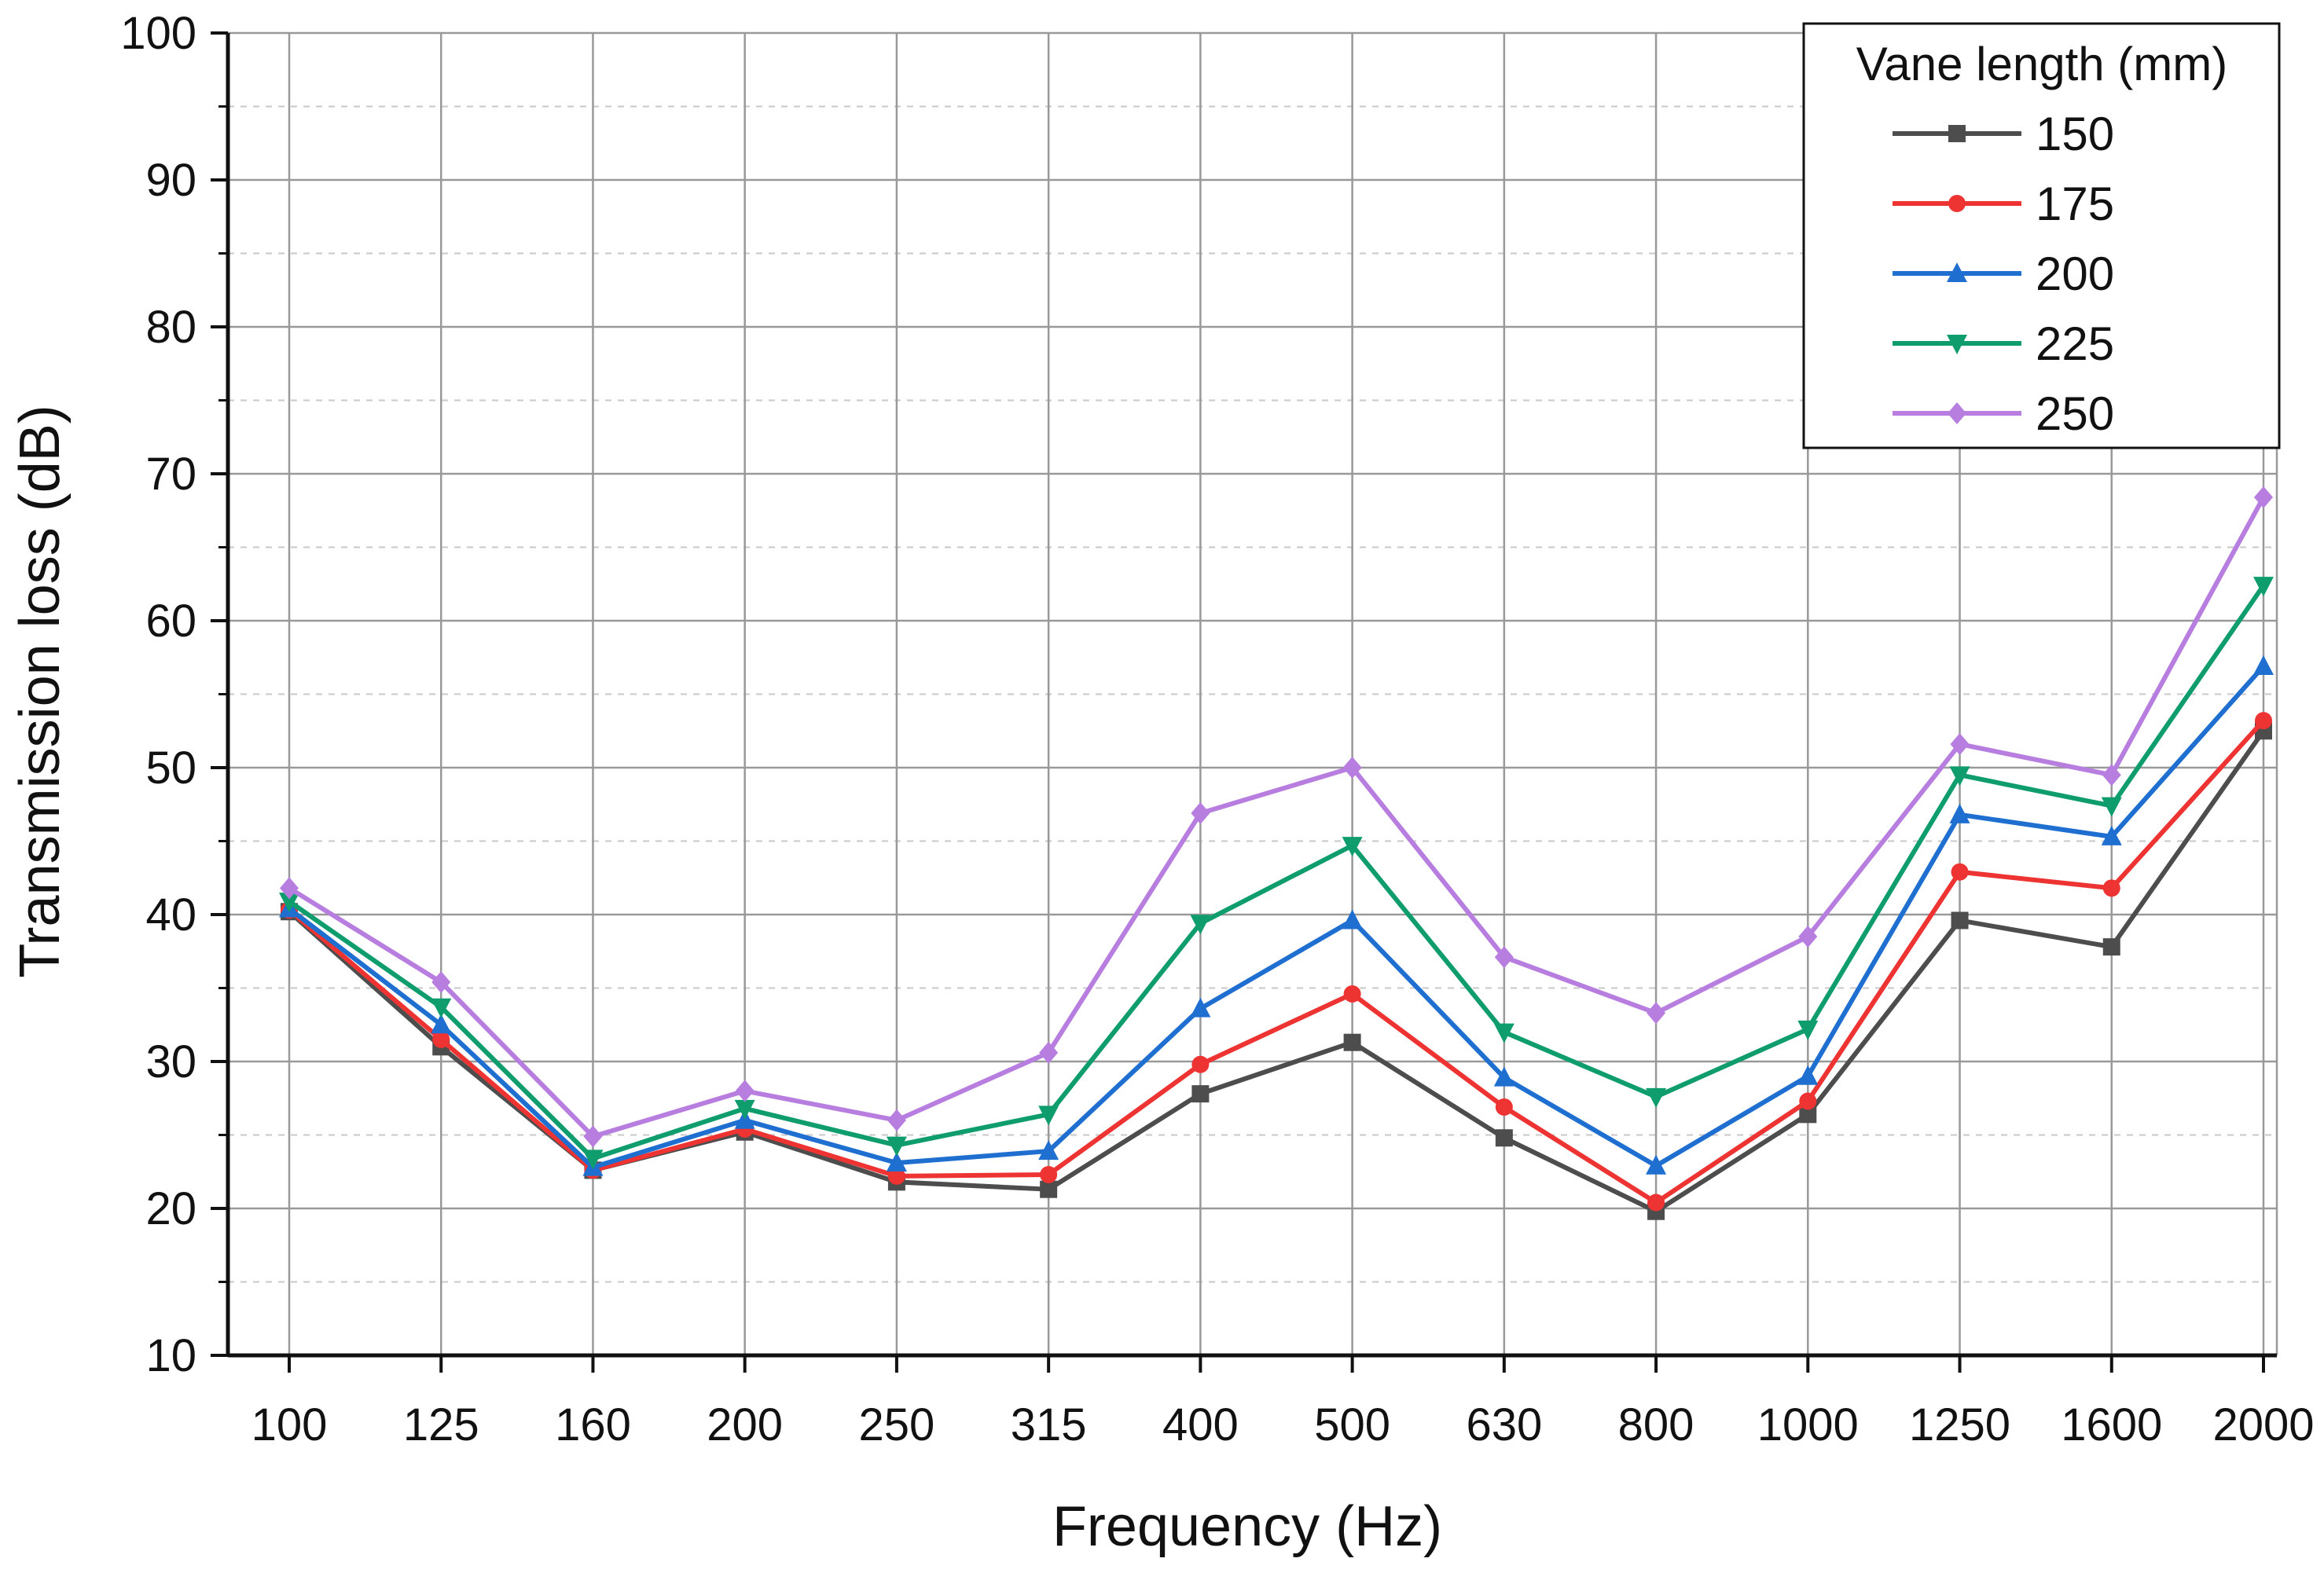 The width and height of the screenshot is (2324, 1573). What do you see at coordinates (170, 1061) in the screenshot?
I see `y-tick-label: 30` at bounding box center [170, 1061].